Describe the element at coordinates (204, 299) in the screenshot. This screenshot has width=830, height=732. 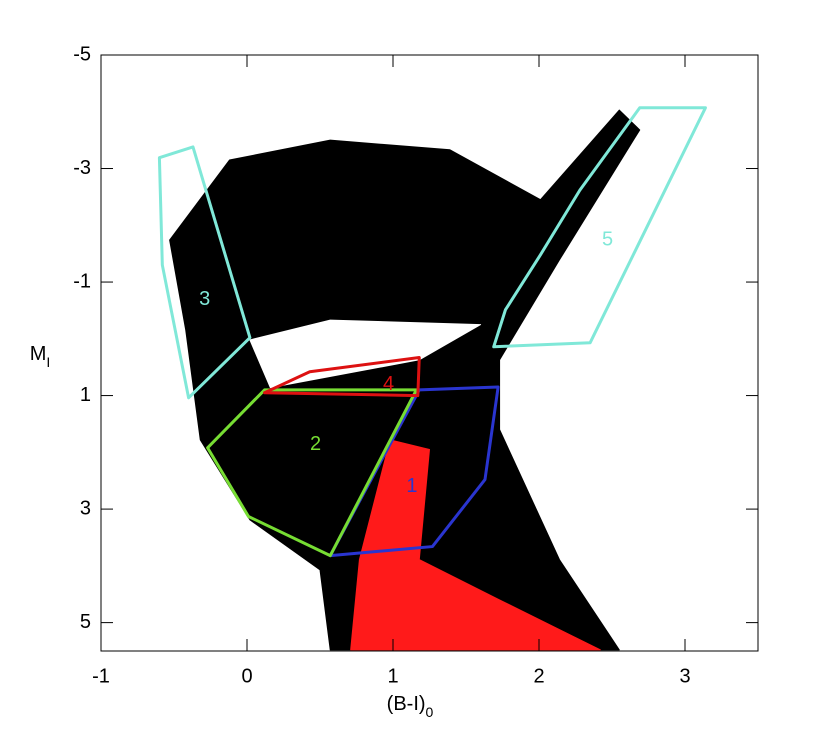
I see `box-label: 3` at that location.